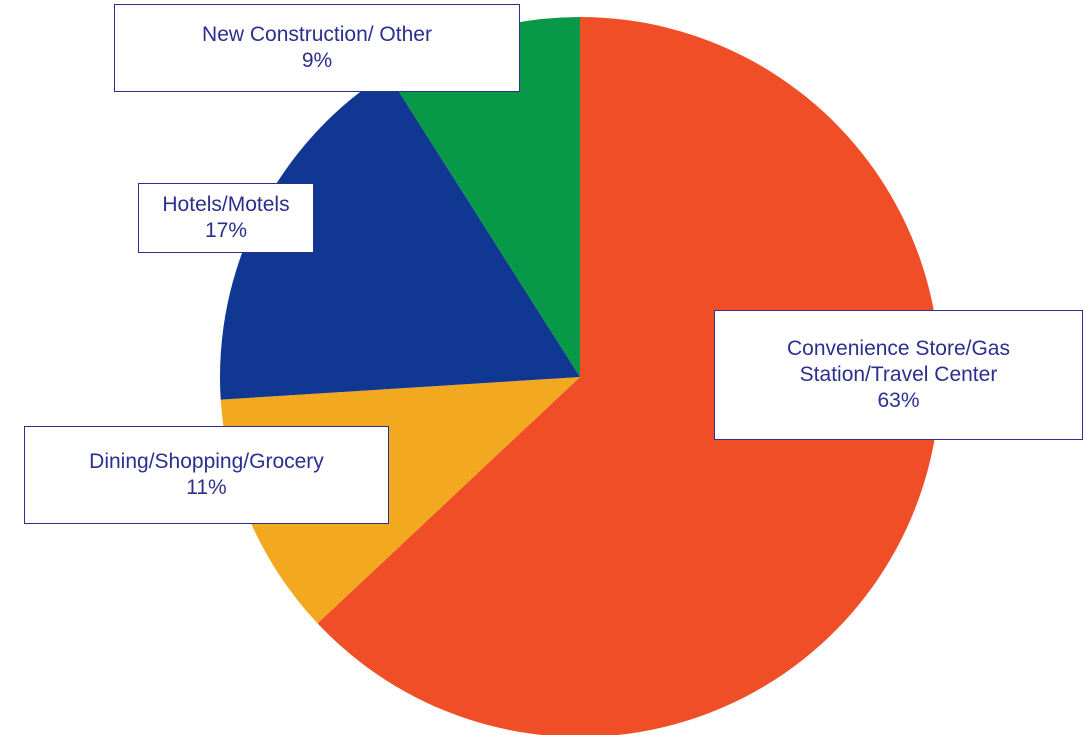 The width and height of the screenshot is (1086, 735). I want to click on slice-label-dining-value: 11%, so click(206, 487).